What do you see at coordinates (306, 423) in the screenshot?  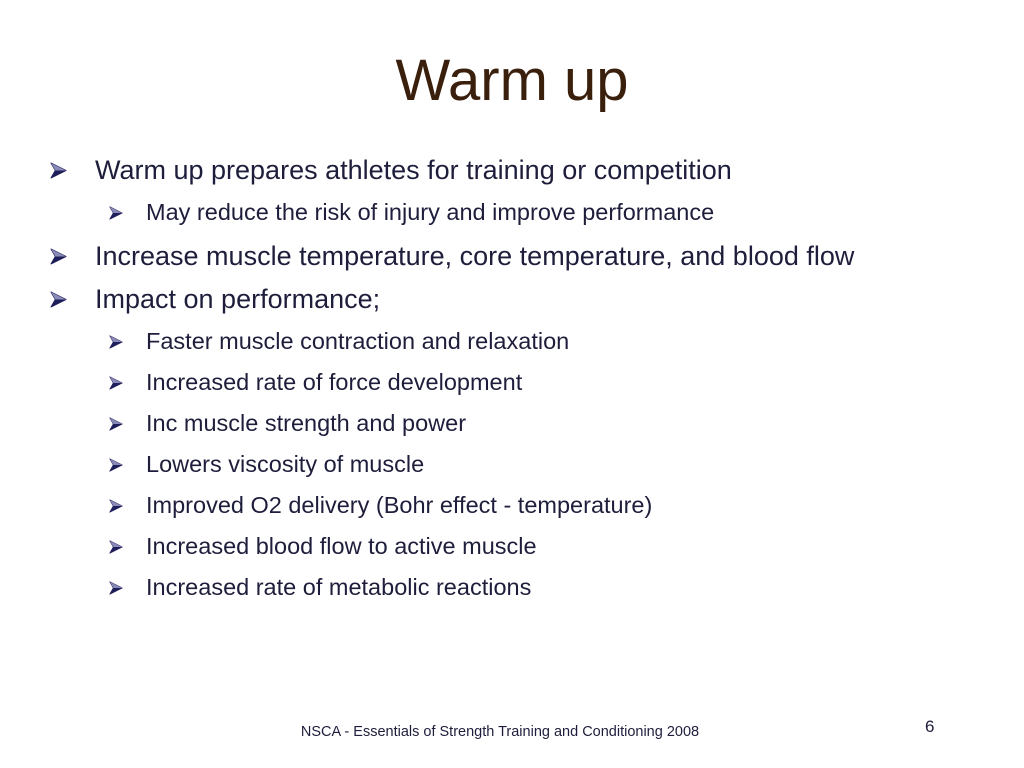 I see `sub-bullet: Inc muscle strength and power` at bounding box center [306, 423].